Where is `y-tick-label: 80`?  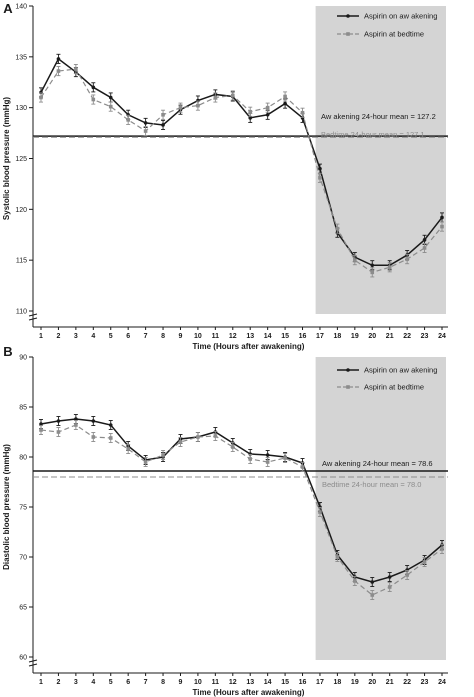 y-tick-label: 80 is located at coordinates (23, 458).